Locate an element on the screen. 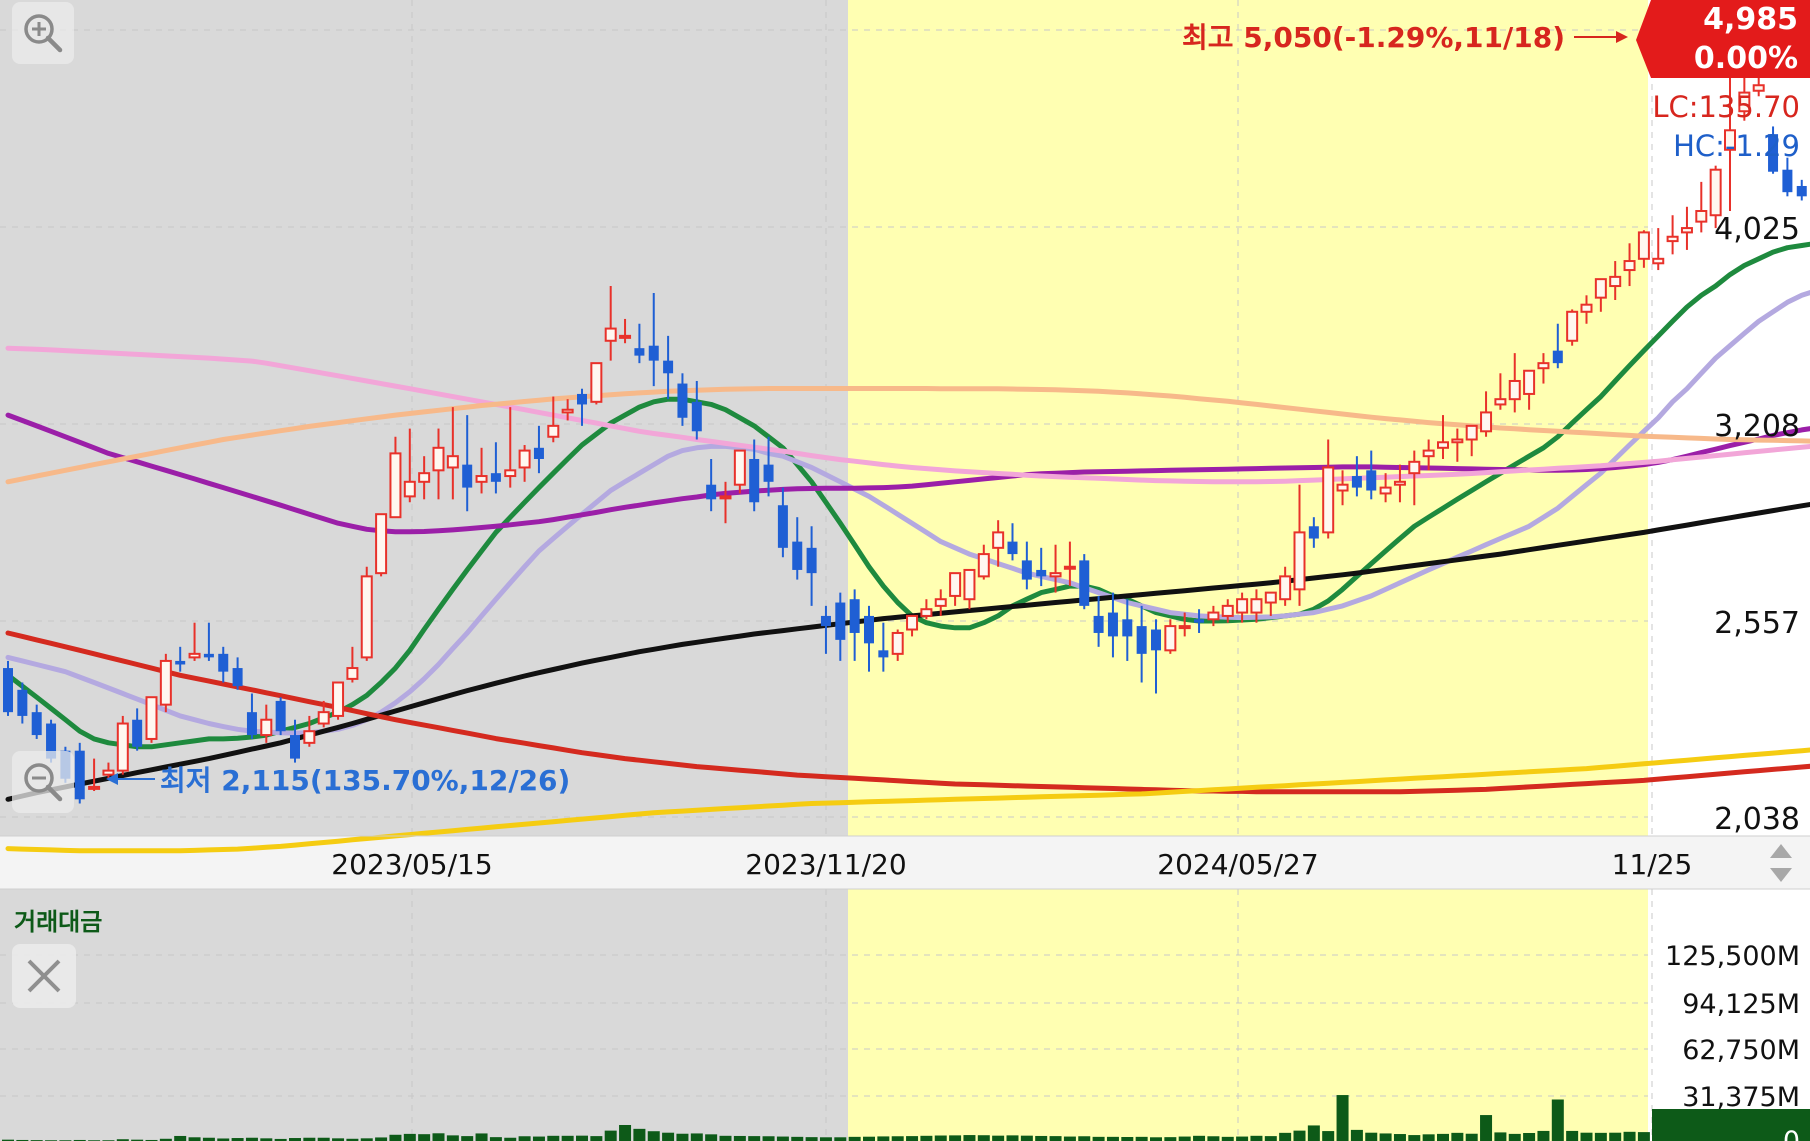 This screenshot has width=1810, height=1141. zoom-out-icon is located at coordinates (43, 782).